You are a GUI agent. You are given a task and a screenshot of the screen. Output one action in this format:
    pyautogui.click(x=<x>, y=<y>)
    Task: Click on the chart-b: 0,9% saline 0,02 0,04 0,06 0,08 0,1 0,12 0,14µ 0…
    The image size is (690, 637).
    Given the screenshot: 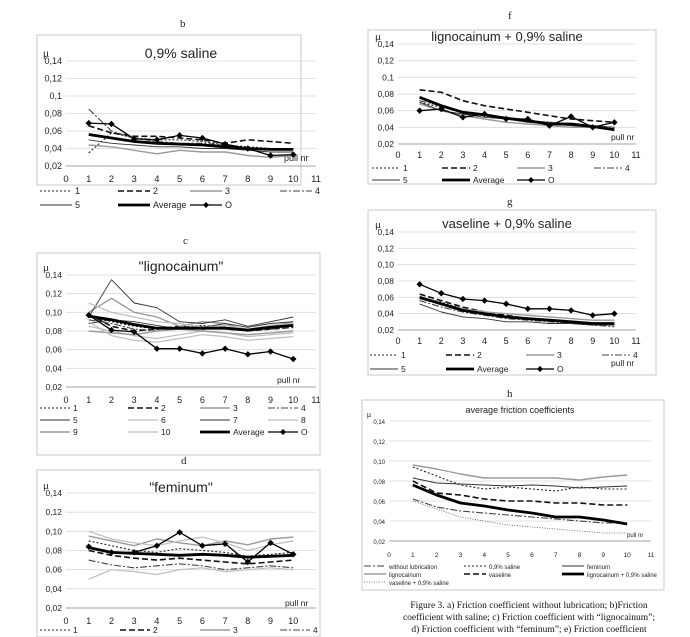 What is the action you would take?
    pyautogui.click(x=178, y=122)
    